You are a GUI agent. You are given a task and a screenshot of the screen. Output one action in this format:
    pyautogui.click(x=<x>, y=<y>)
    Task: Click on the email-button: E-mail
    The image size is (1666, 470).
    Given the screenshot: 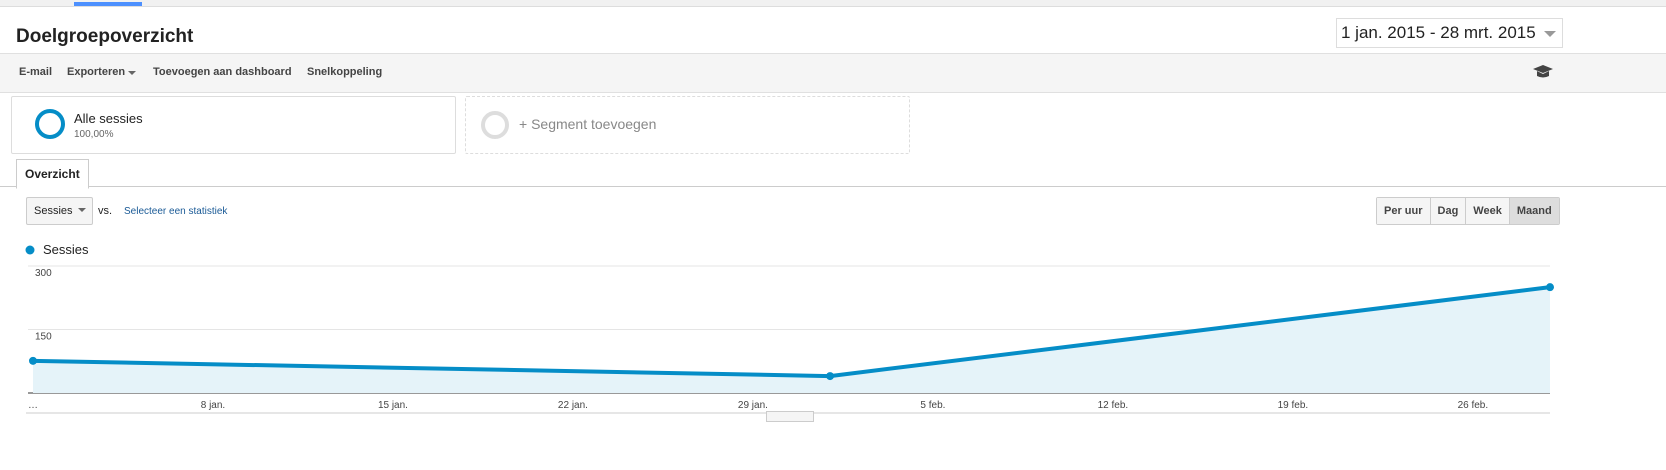 What is the action you would take?
    pyautogui.click(x=36, y=72)
    